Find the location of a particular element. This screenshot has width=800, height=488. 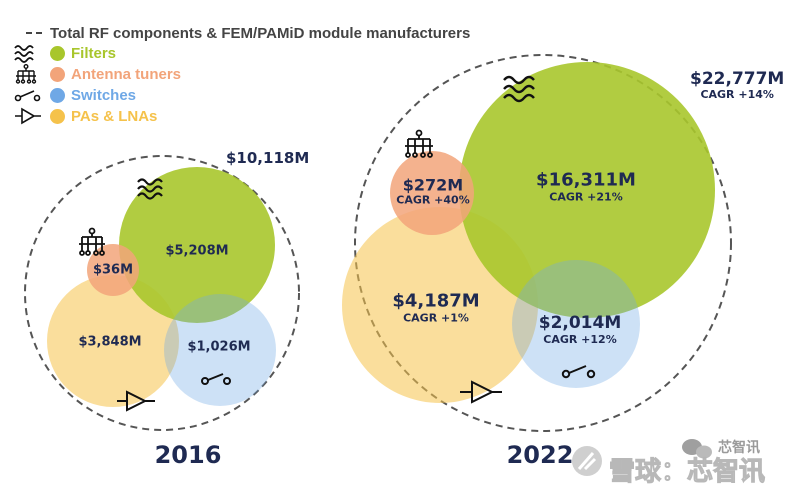

total-value-2022: $22,777M CAGR +14% is located at coordinates (737, 85).